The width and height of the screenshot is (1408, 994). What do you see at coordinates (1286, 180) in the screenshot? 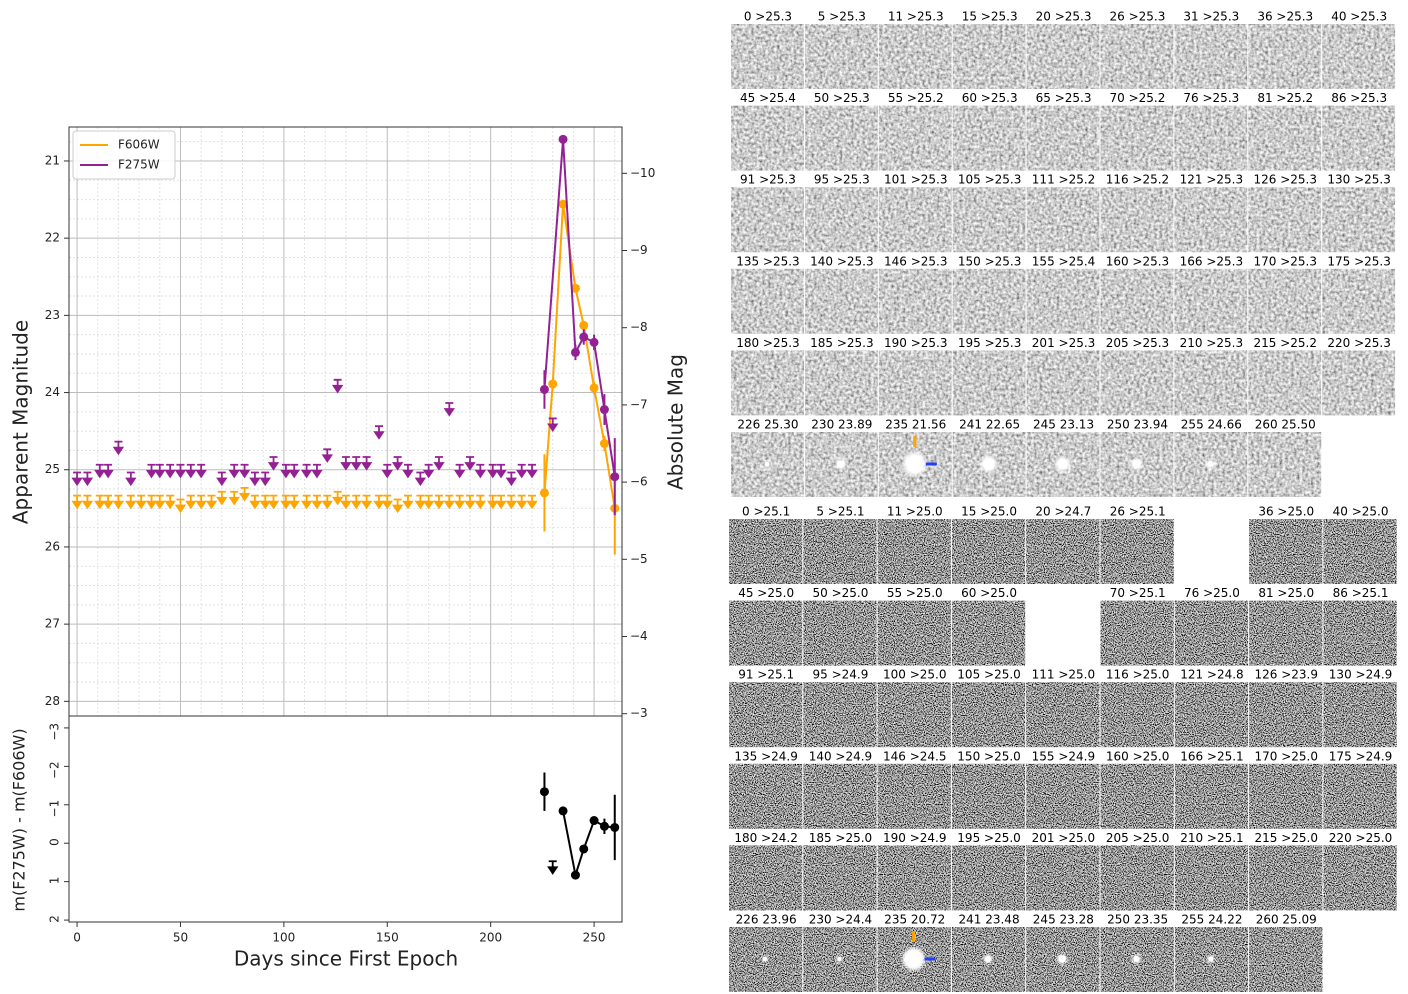
I see `stamp-label: 126 >25.3` at bounding box center [1286, 180].